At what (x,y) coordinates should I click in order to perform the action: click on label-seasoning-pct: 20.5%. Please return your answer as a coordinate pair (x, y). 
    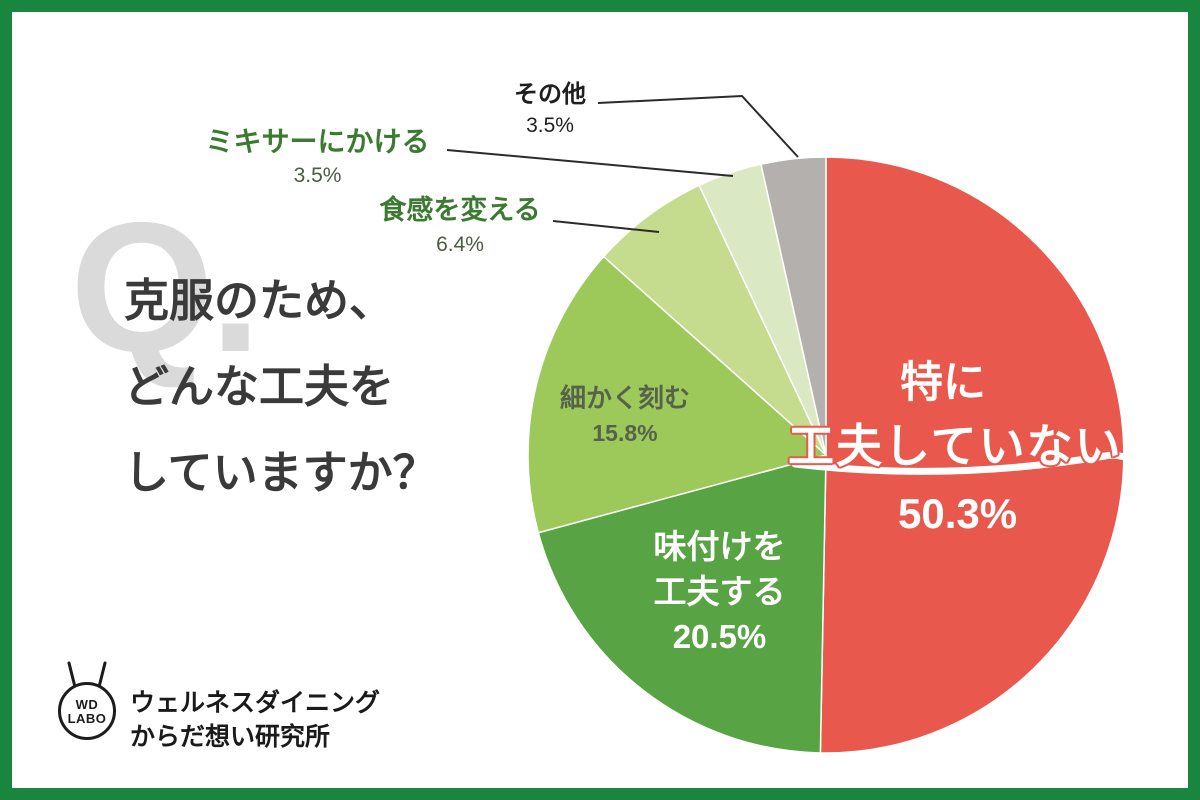
    Looking at the image, I should click on (719, 636).